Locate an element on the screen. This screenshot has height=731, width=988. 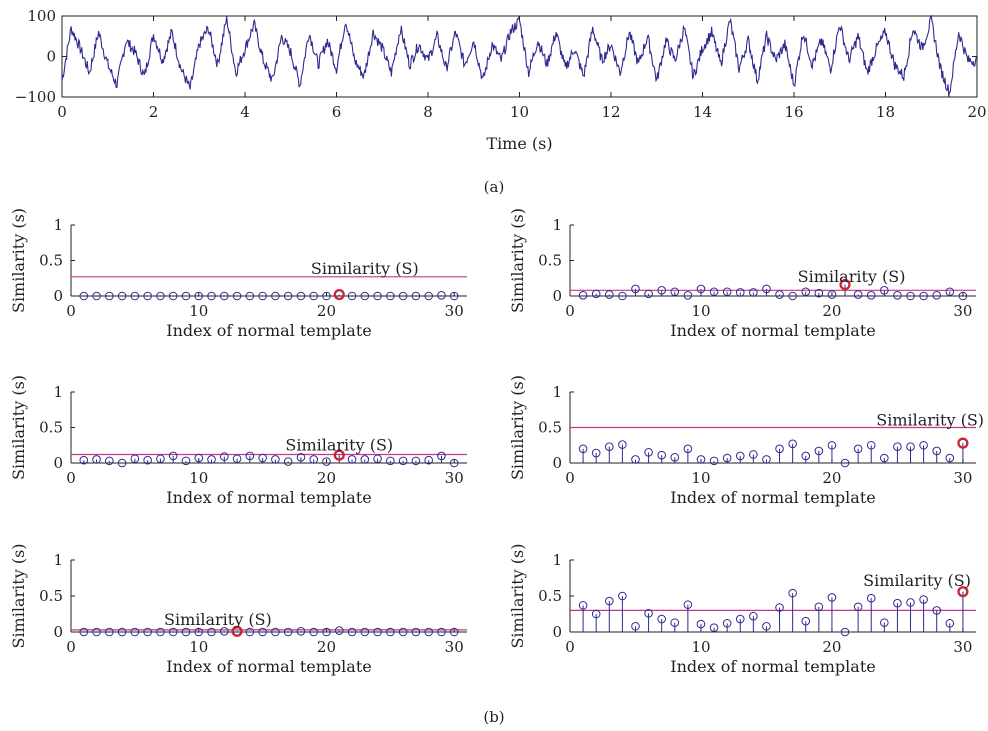
x-axis-label: Time (s) is located at coordinates (519, 143).